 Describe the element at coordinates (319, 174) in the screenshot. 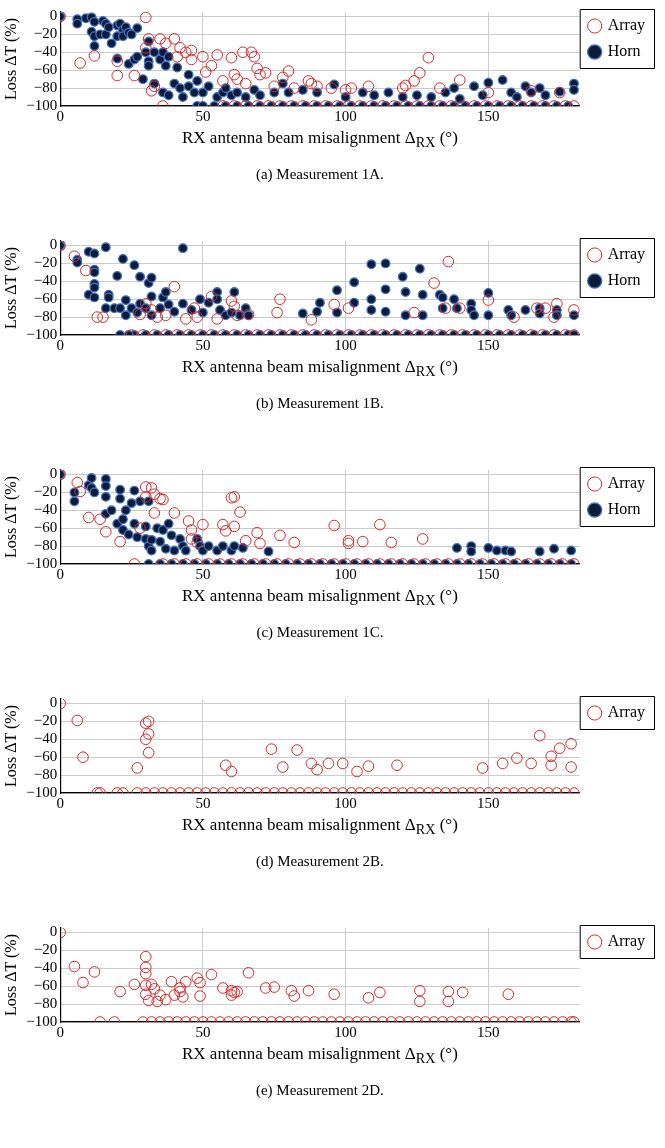

I see `text: (a) Measurement 1A.` at that location.